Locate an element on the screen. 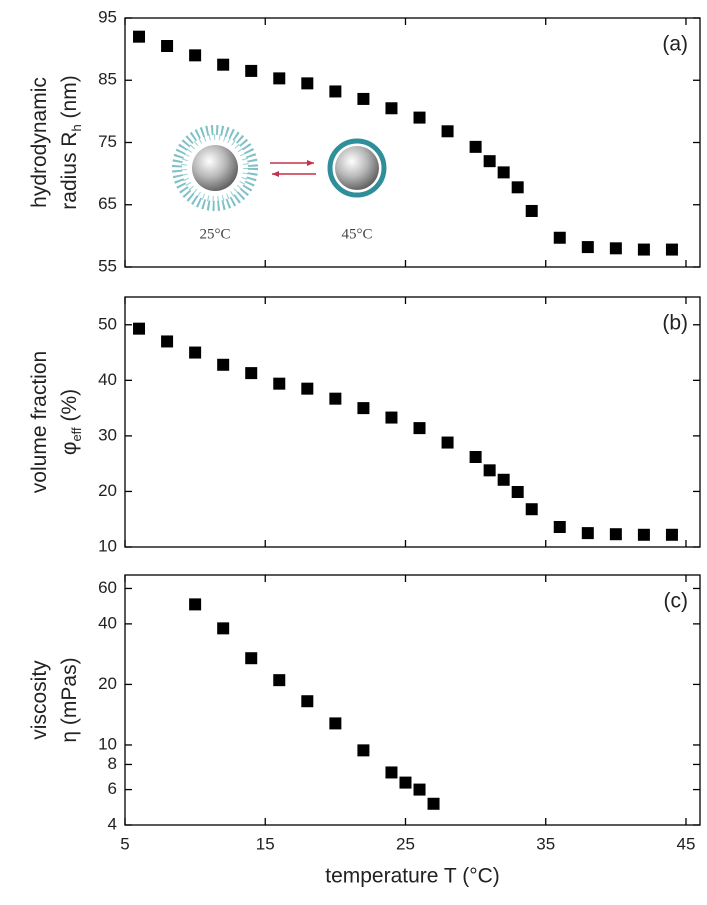 This screenshot has width=707, height=905. y-axis-label: viscosity is located at coordinates (39, 700).